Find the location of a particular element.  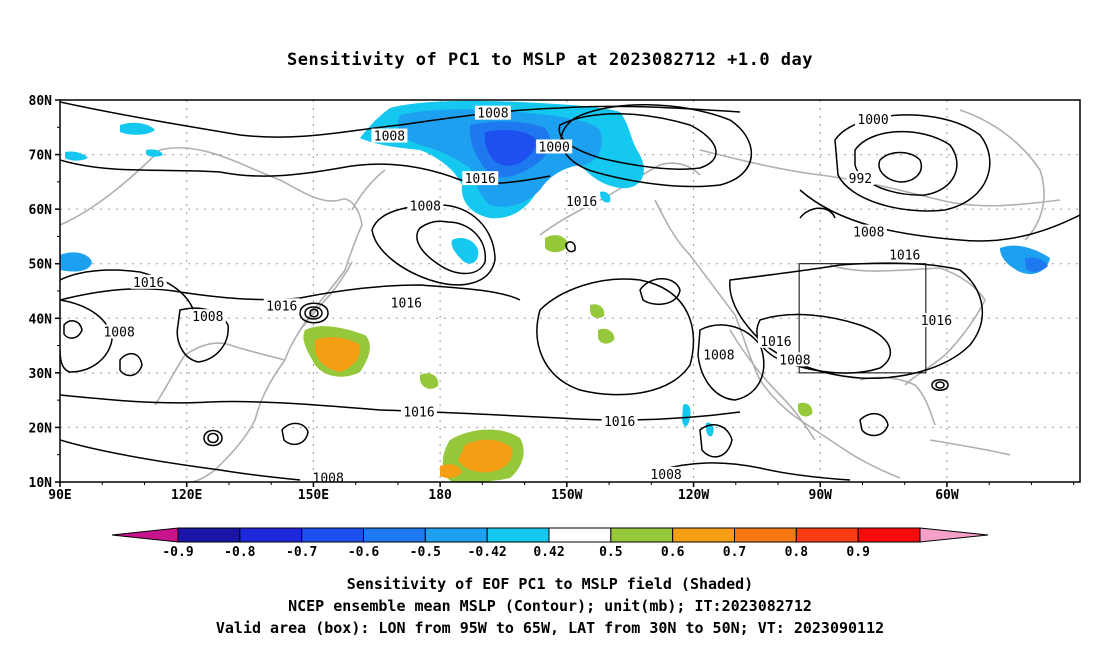

contour-1008-low-east is located at coordinates (912, 163).